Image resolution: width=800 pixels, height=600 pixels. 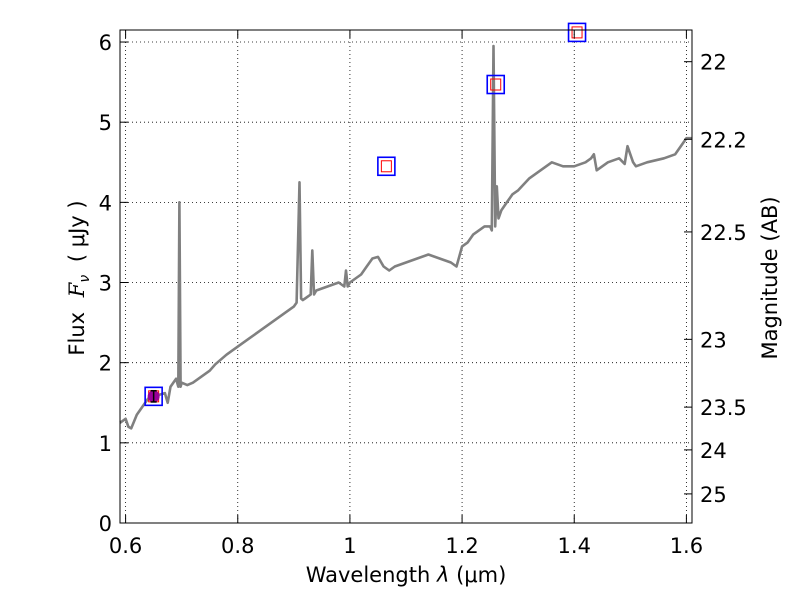 What do you see at coordinates (723, 233) in the screenshot?
I see `mag-tick-label: 22.5` at bounding box center [723, 233].